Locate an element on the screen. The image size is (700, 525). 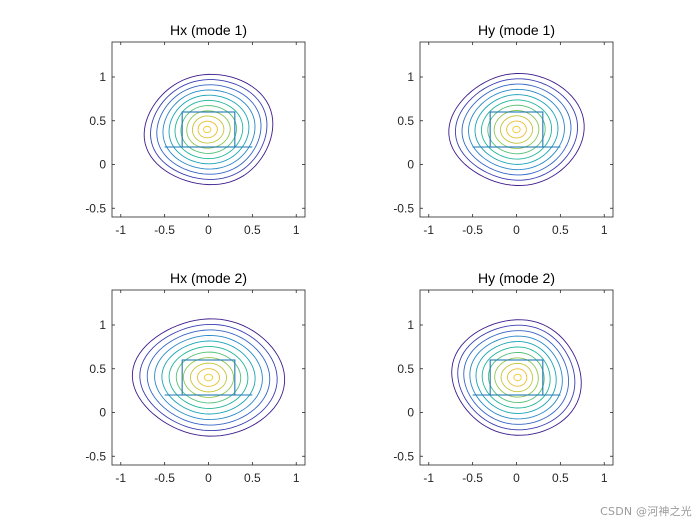
subplot-3: -1 -0.5 0 0.5 1 -0.5 0 0.5 1 Hx (mode 2) is located at coordinates (195, 377).